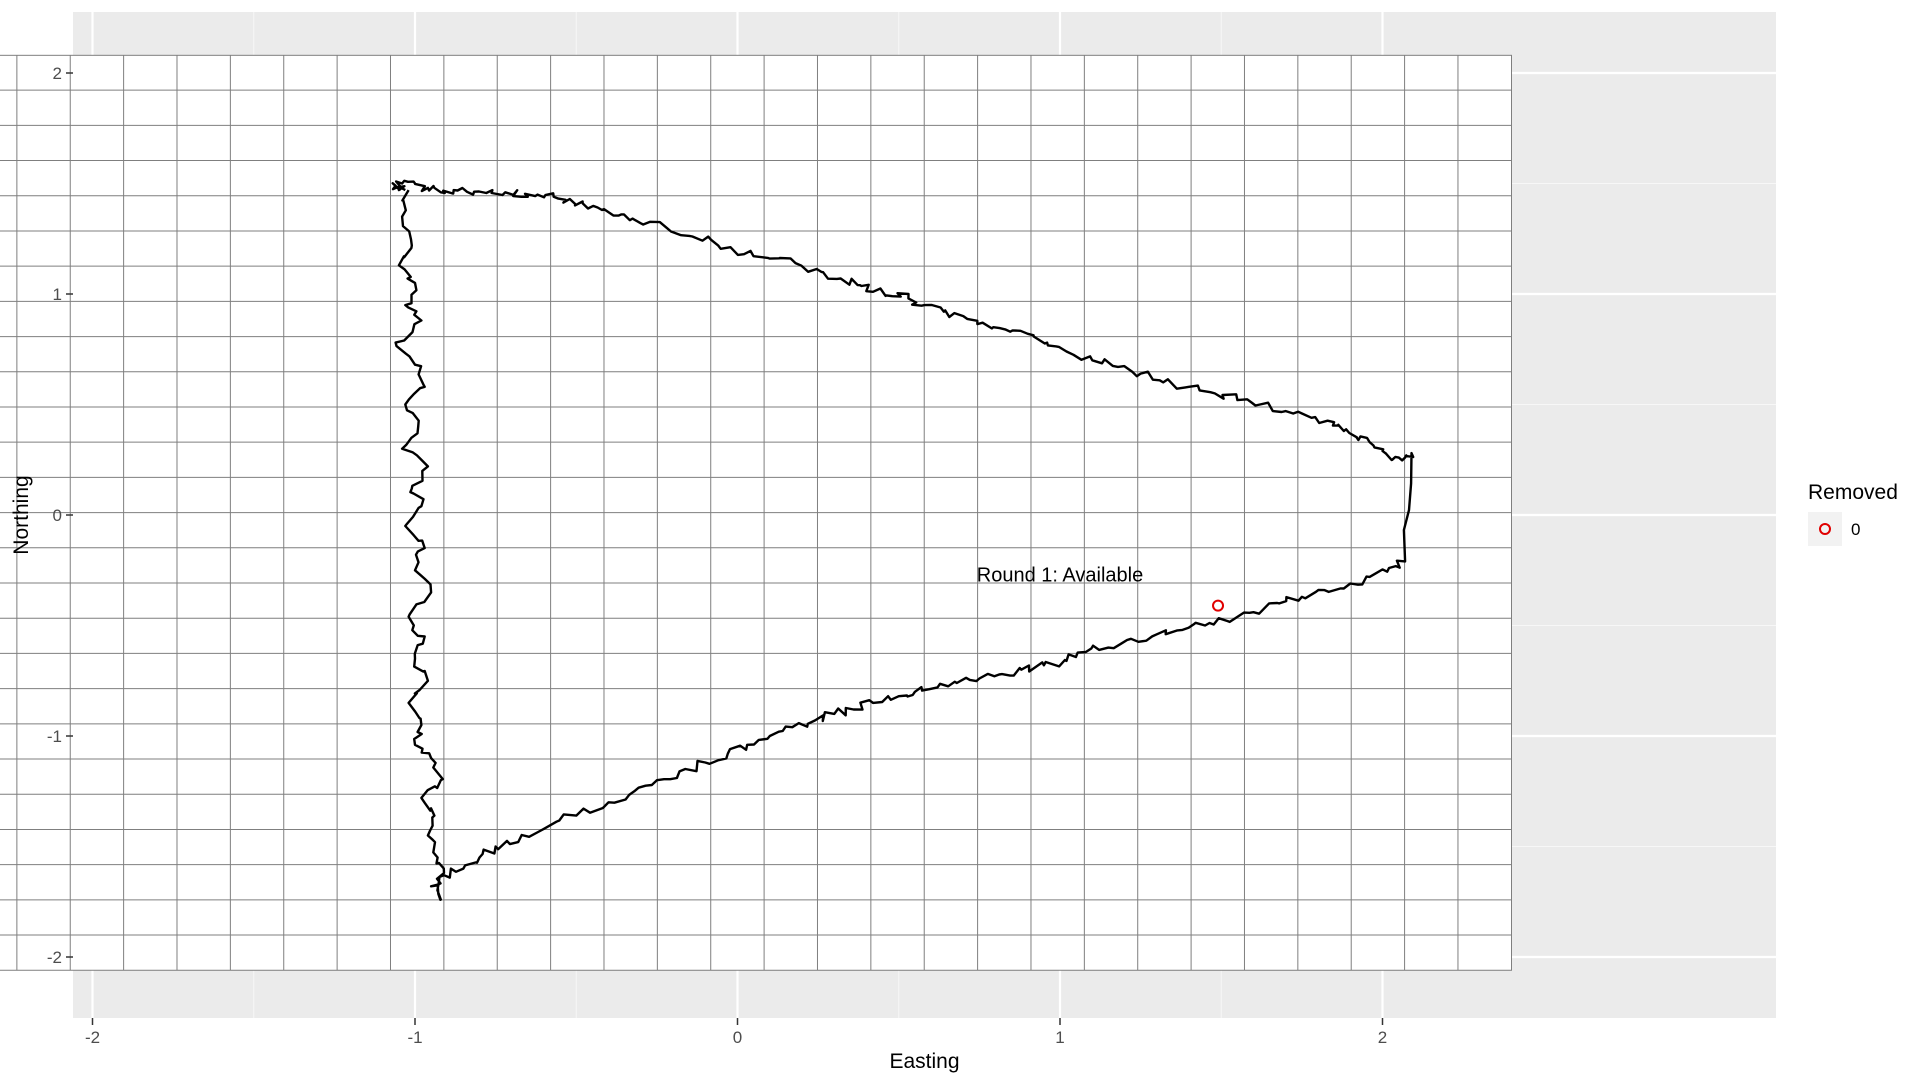 This screenshot has height=1085, width=1920. Describe the element at coordinates (414, 1037) in the screenshot. I see `x-tick-label: -1` at that location.